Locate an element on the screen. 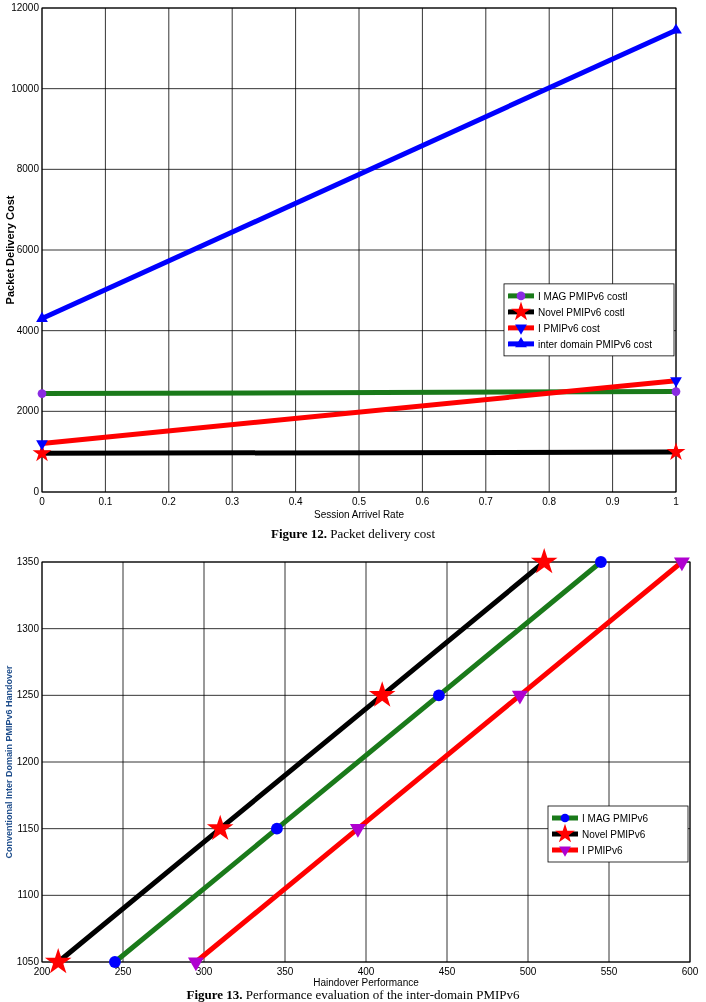 This screenshot has height=1002, width=706. x-tick-label: 0.1 is located at coordinates (105, 501).